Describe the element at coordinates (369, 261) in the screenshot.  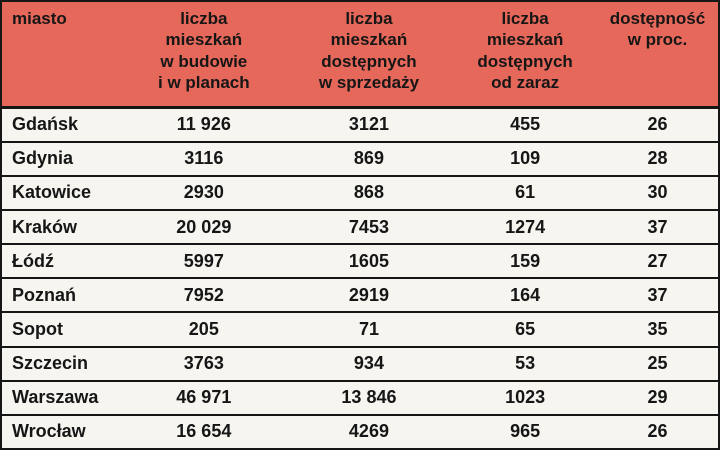
I see `value-cell: 1605` at that location.